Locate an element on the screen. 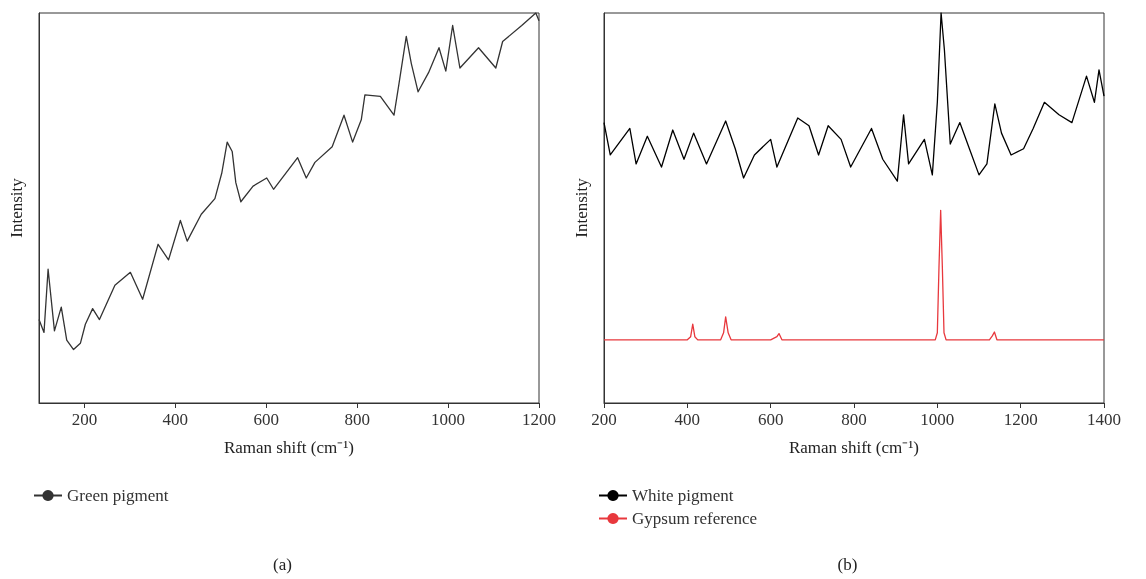  x-tick-label: 1400 is located at coordinates (1104, 419).